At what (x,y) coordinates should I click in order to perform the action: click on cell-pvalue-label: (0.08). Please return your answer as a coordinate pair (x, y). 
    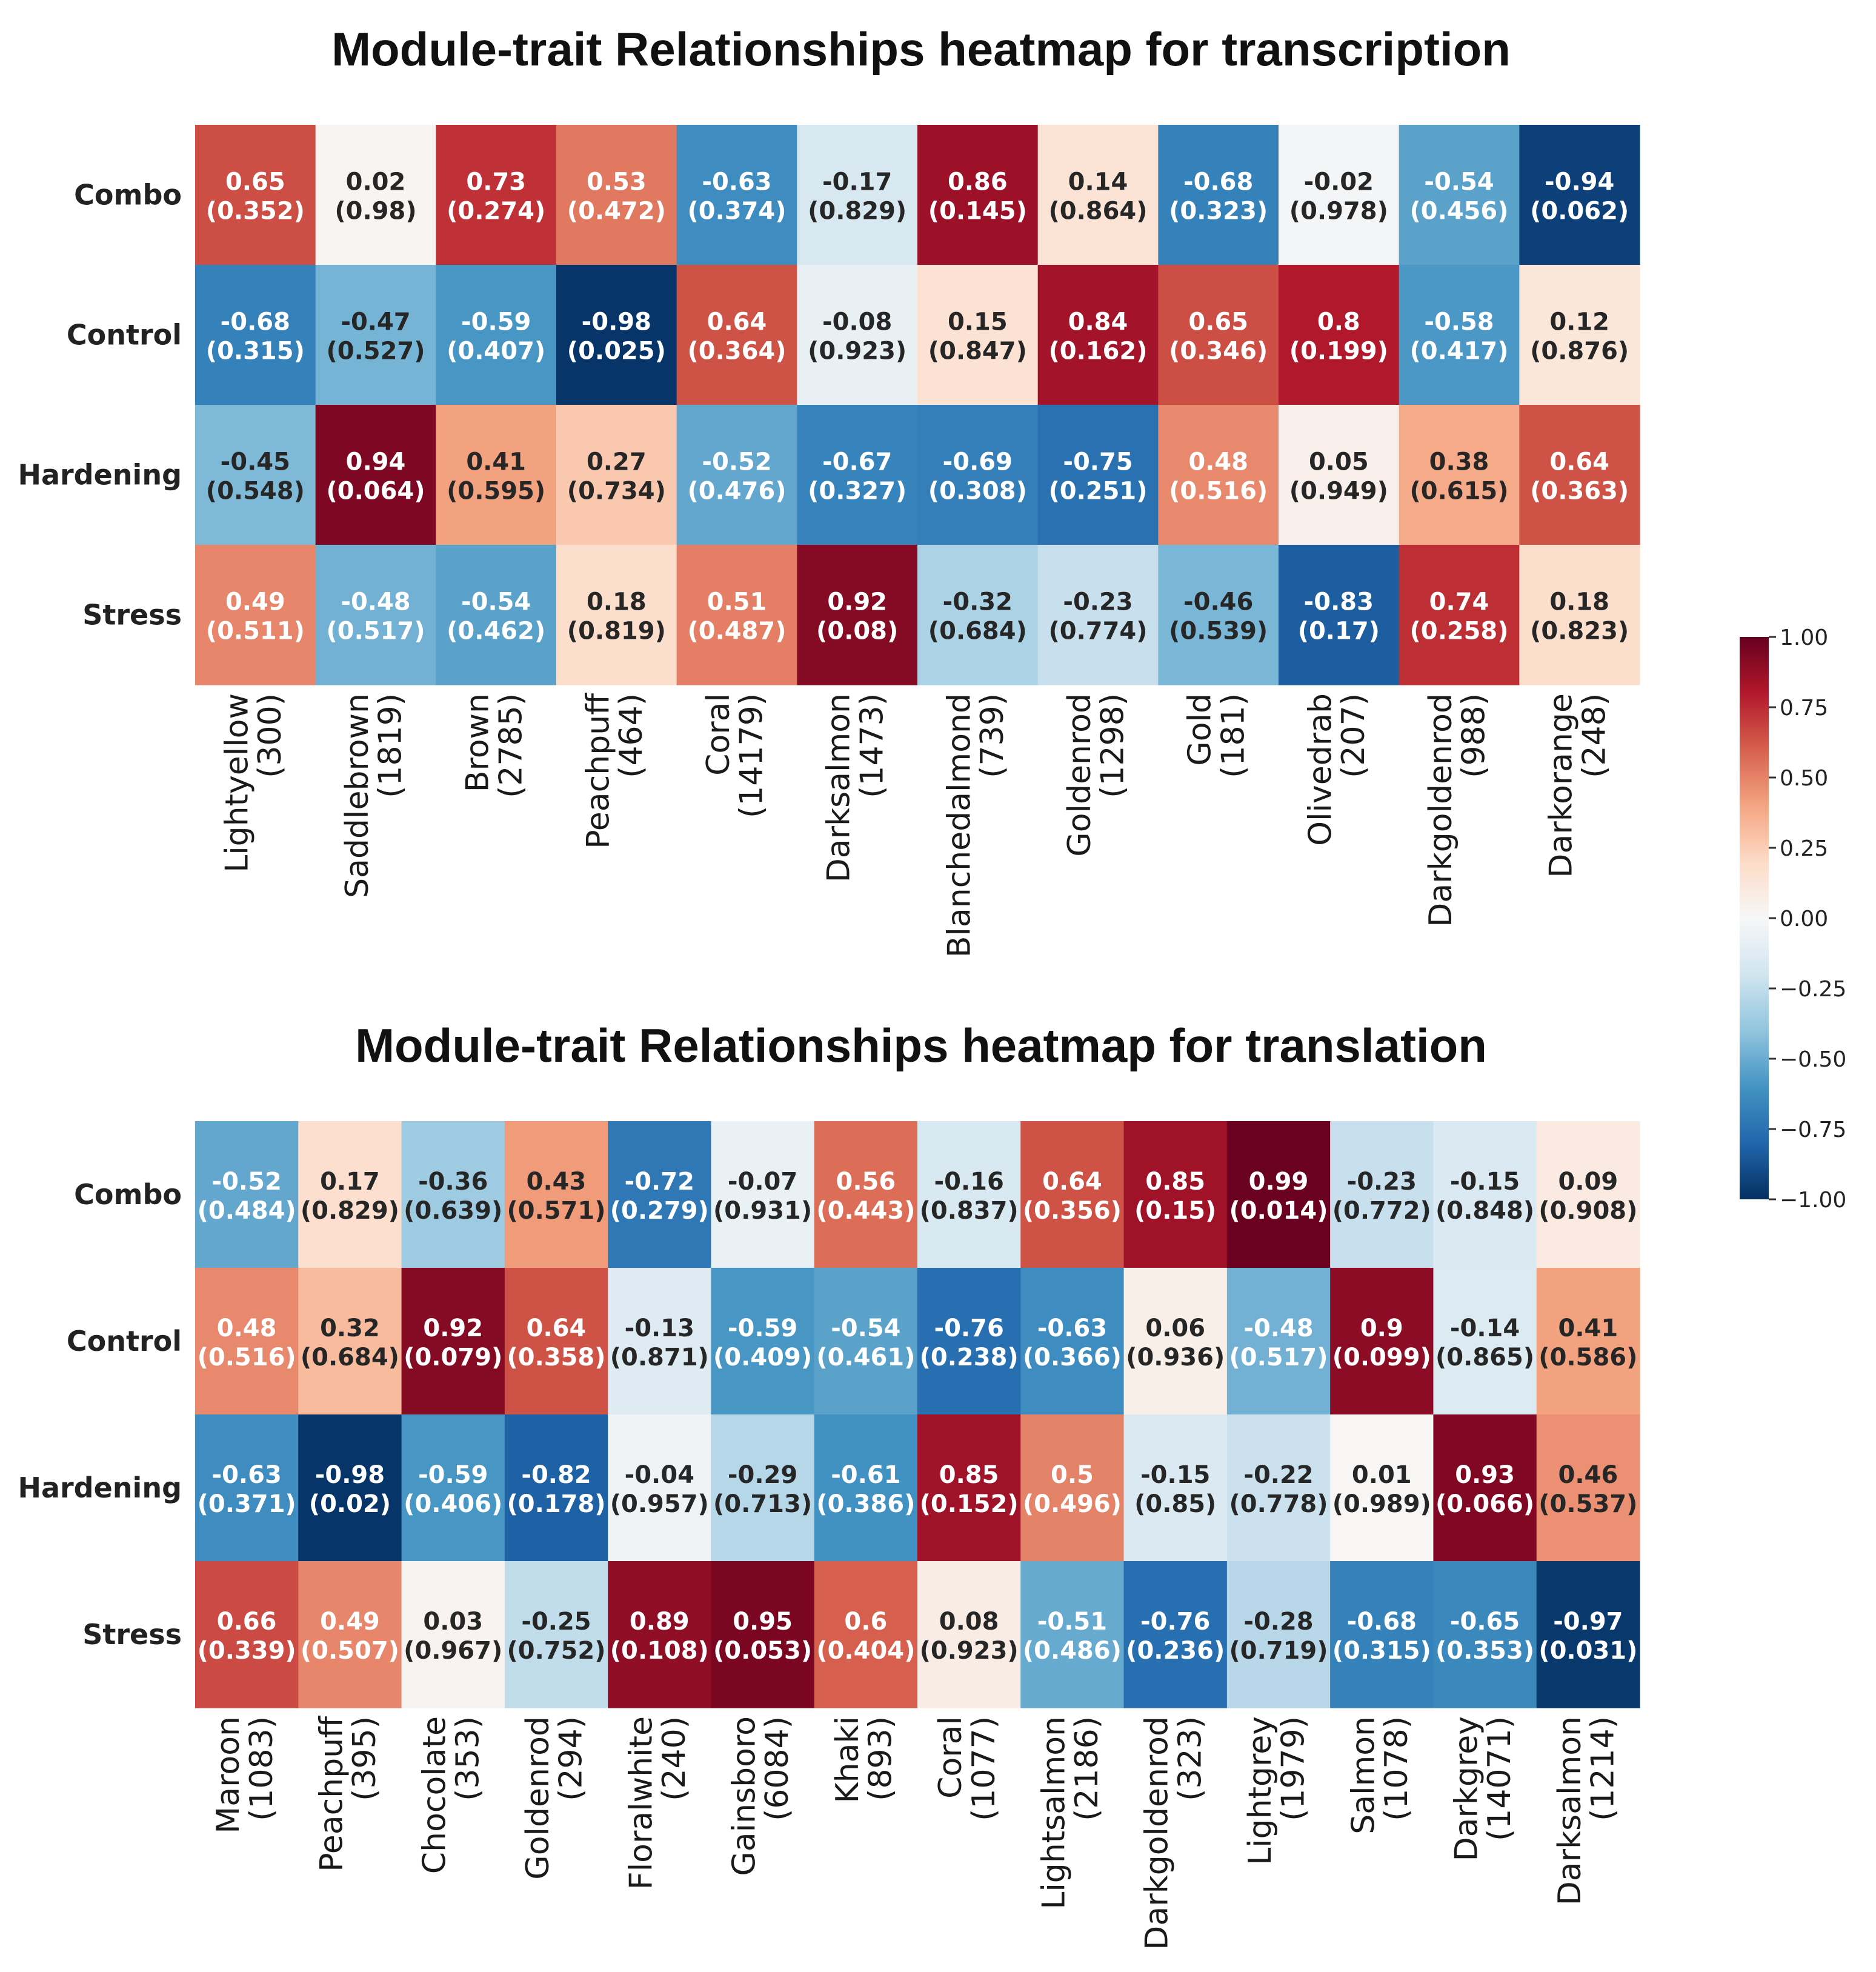
    Looking at the image, I should click on (857, 631).